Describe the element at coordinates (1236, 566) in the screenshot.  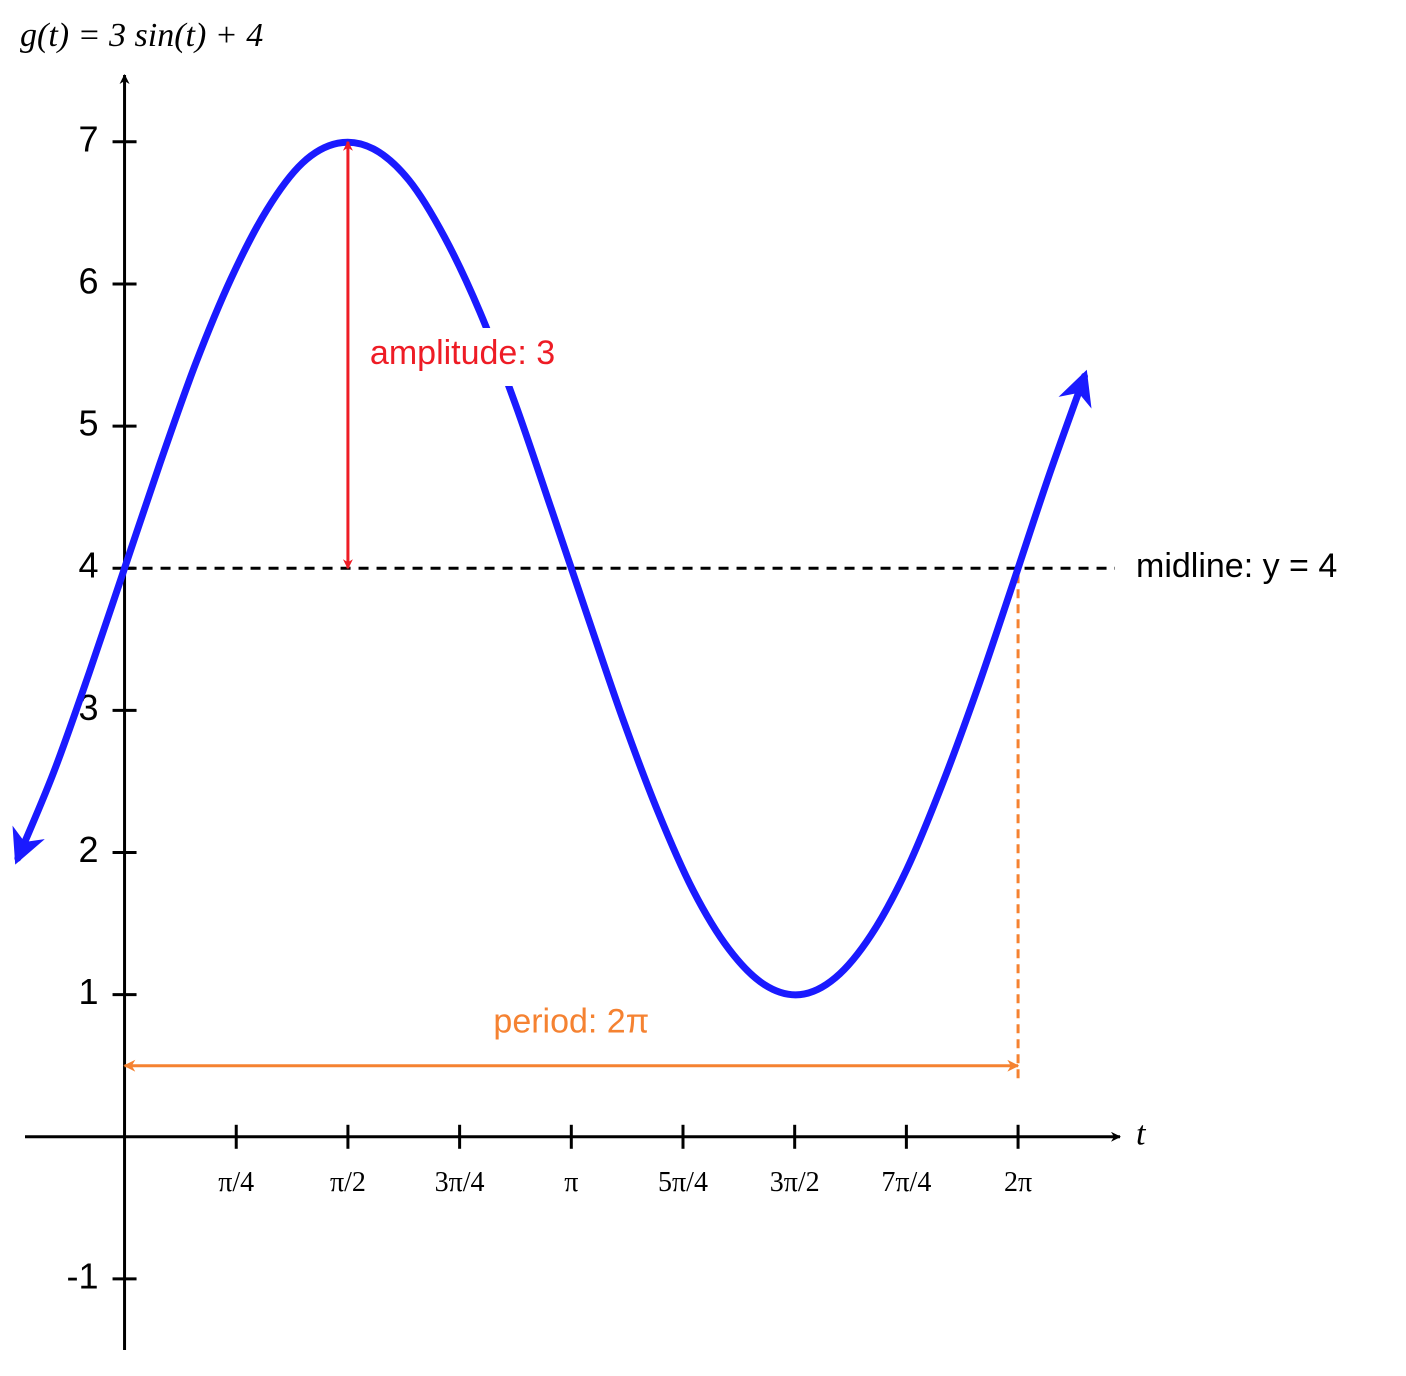
I see `midline-label: midline: y = 4` at that location.